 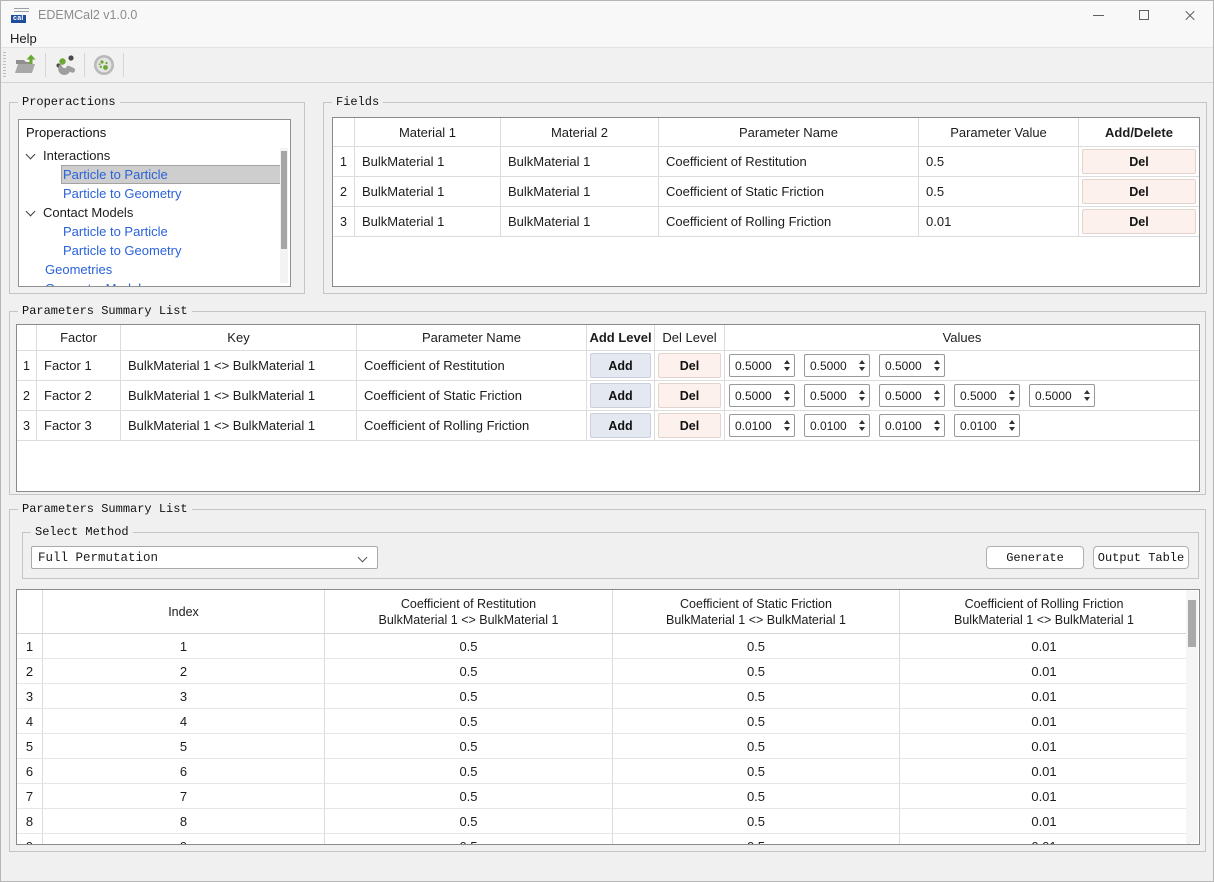 I want to click on window-controls, so click(x=1144, y=15).